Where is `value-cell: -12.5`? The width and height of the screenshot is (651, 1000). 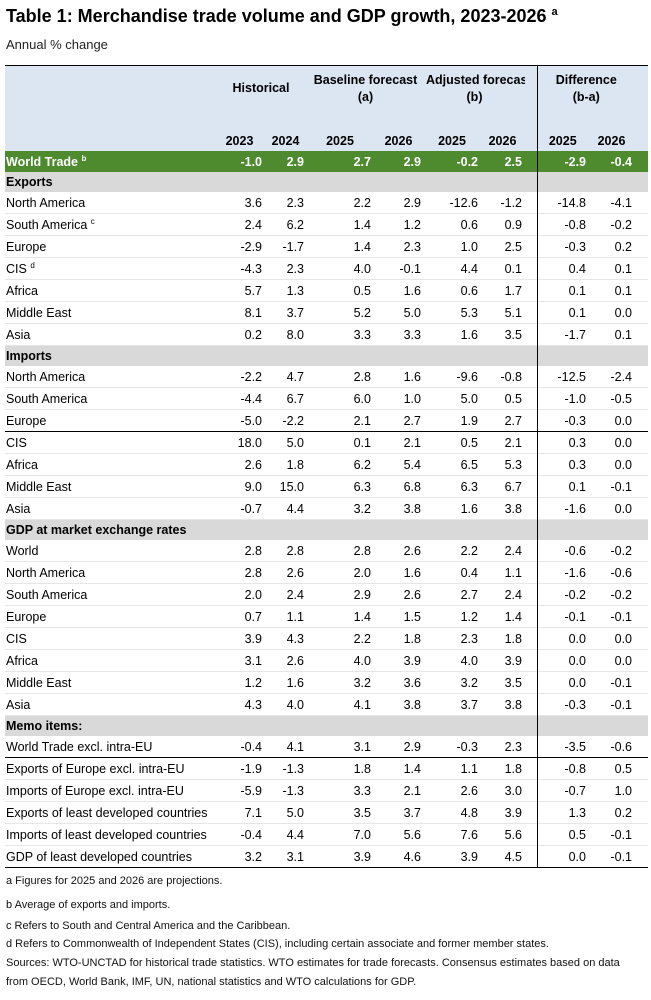 value-cell: -12.5 is located at coordinates (572, 376).